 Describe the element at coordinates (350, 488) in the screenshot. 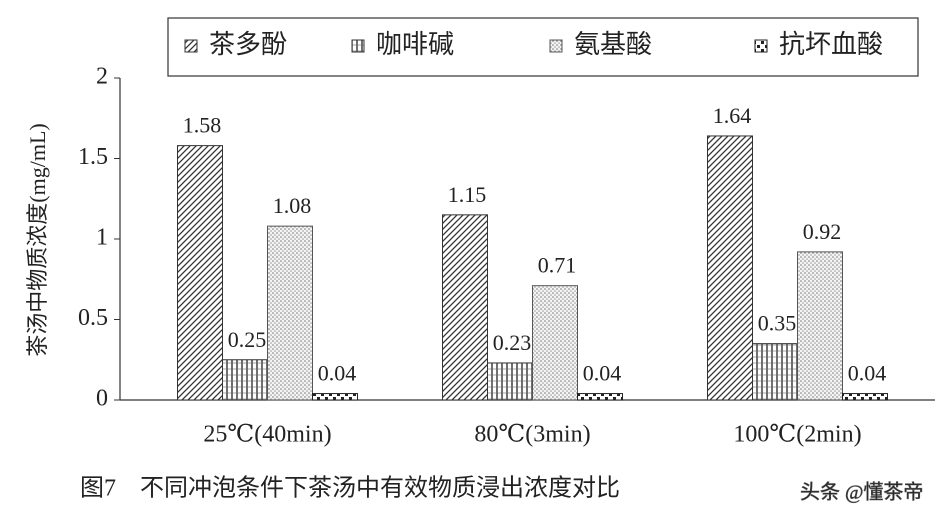

I see `caption: 图7 不同冲泡条件下茶汤中有效物质浸出浓度对比` at that location.